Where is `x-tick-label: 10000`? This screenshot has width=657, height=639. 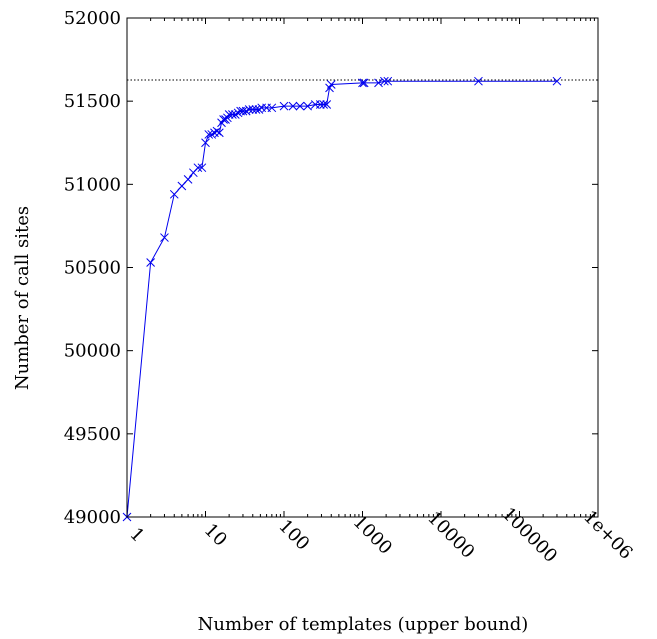
x-tick-label: 10000 is located at coordinates (450, 534).